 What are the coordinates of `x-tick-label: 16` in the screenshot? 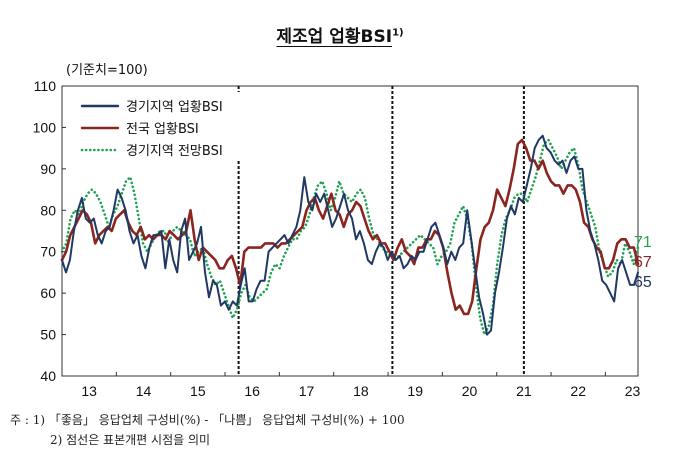 It's located at (252, 391).